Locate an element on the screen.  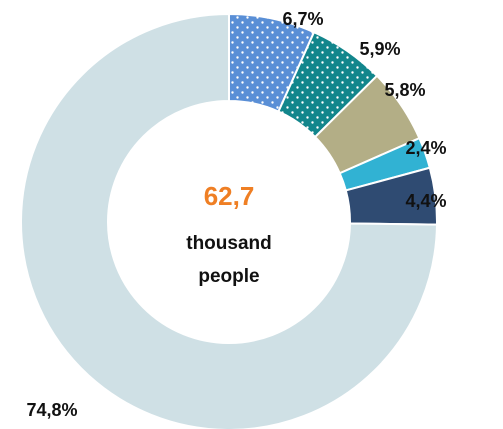
slice-percentage-label: 2,4% is located at coordinates (425, 148).